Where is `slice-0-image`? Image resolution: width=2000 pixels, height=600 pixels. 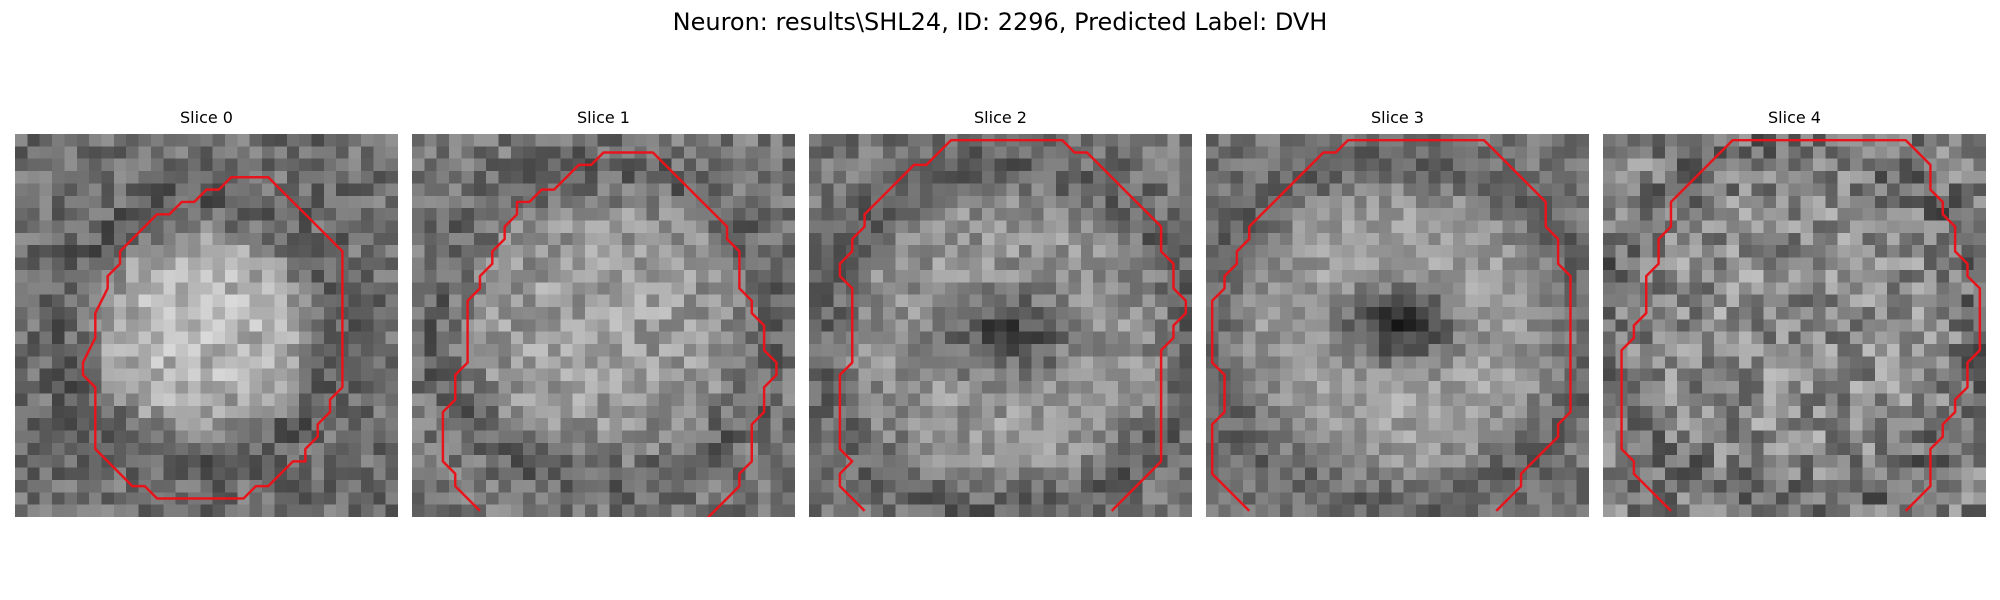 slice-0-image is located at coordinates (206, 325).